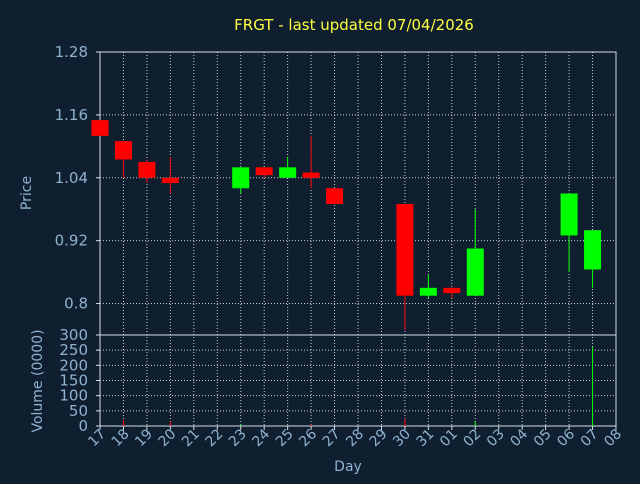 This screenshot has height=484, width=640. I want to click on volume-tick-label: 300, so click(73, 335).